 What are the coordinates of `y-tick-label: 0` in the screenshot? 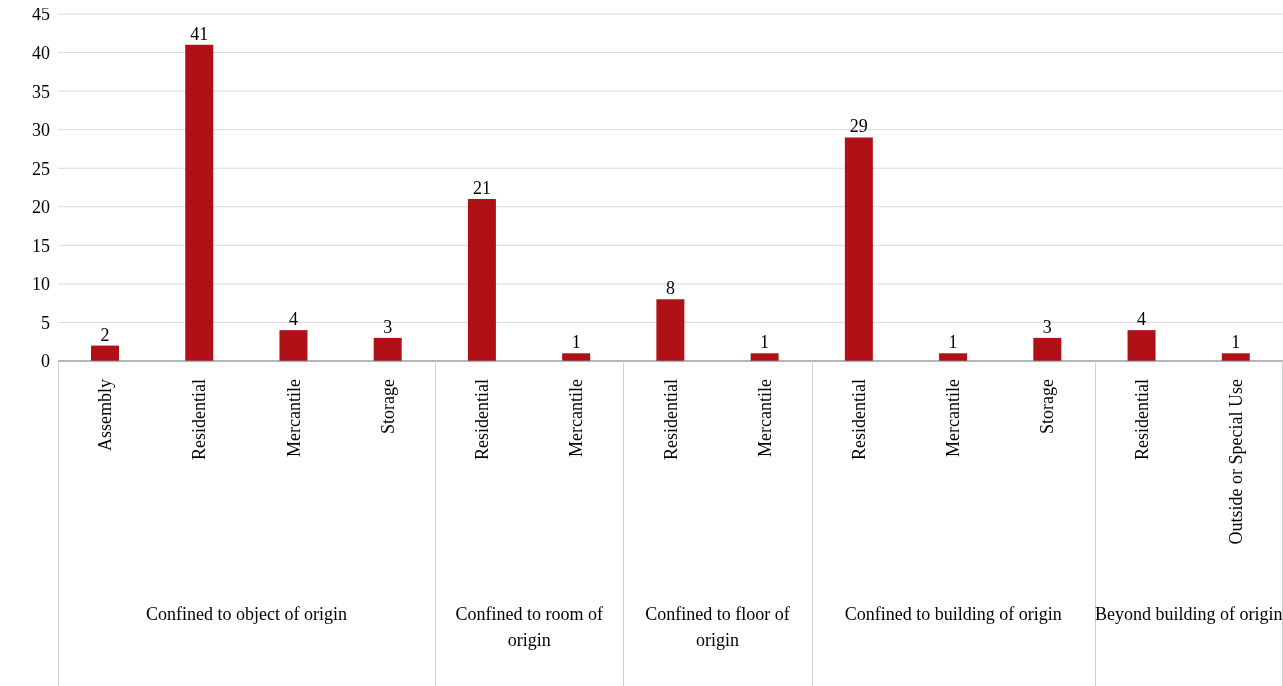 It's located at (45, 361).